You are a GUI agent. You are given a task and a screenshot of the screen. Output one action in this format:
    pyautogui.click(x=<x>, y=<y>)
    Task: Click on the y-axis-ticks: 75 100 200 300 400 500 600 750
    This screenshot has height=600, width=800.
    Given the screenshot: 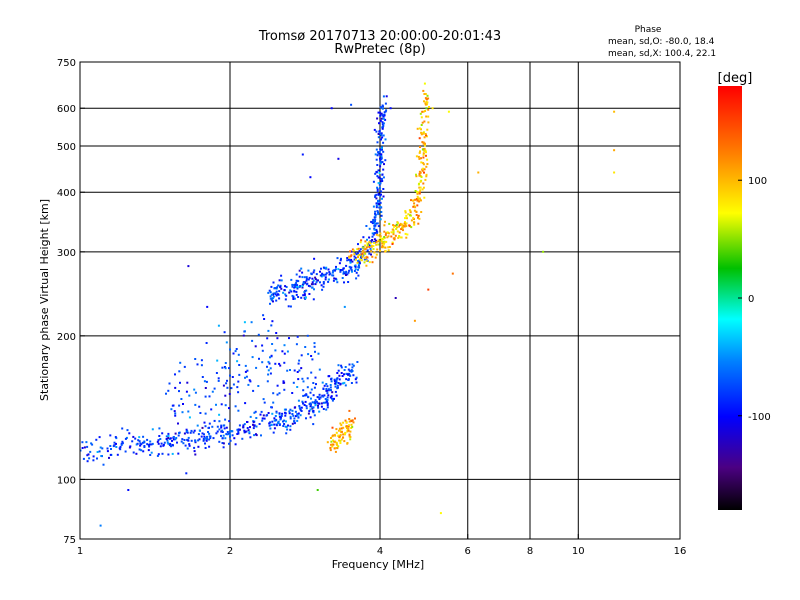 What is the action you would take?
    pyautogui.click(x=71, y=302)
    